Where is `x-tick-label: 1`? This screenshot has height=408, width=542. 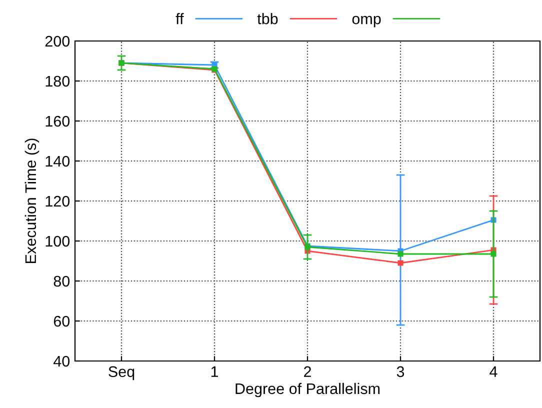
x-tick-label: 1 is located at coordinates (214, 371).